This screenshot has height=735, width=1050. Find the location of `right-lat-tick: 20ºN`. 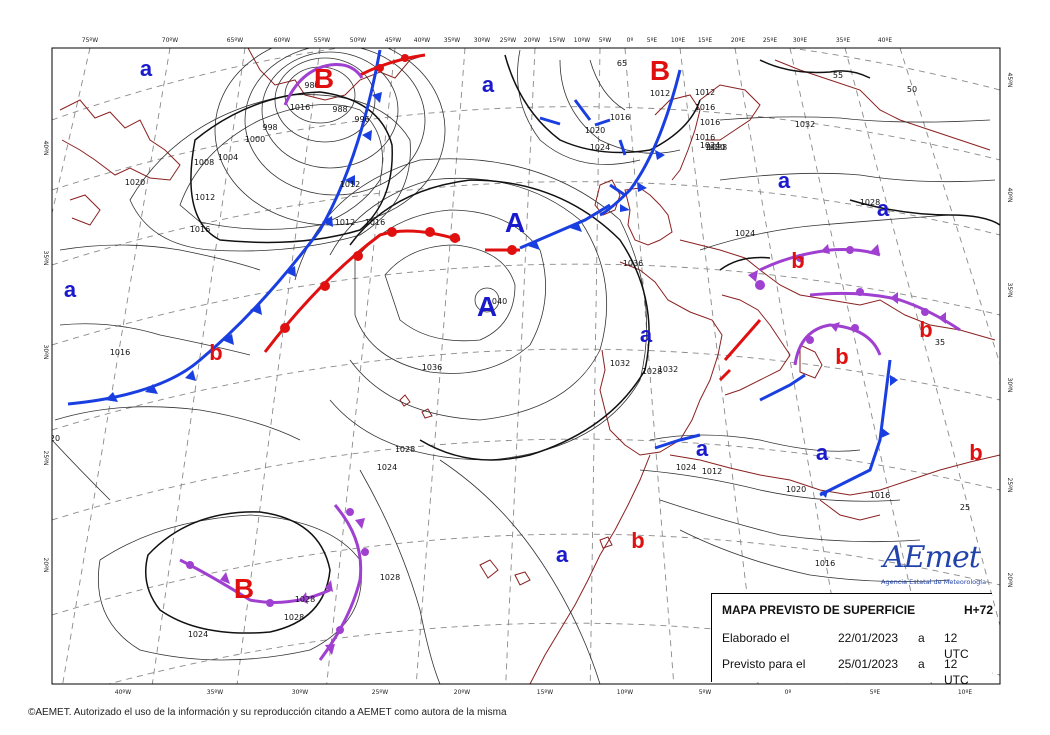

right-lat-tick: 20ºN is located at coordinates (1009, 580).